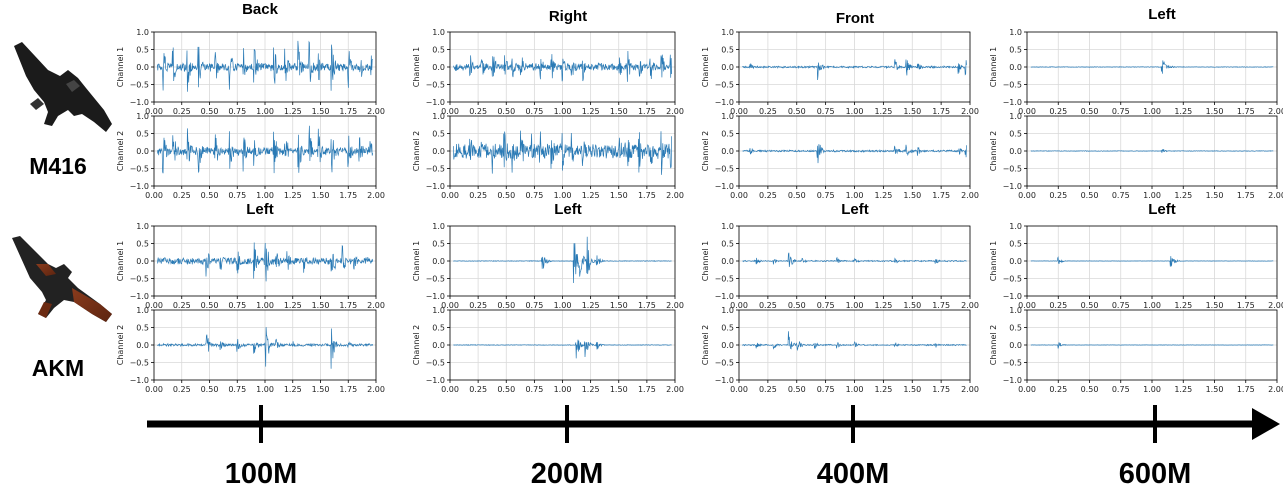 The height and width of the screenshot is (498, 1283). Describe the element at coordinates (62, 279) in the screenshot. I see `akm-rifle-icon` at that location.